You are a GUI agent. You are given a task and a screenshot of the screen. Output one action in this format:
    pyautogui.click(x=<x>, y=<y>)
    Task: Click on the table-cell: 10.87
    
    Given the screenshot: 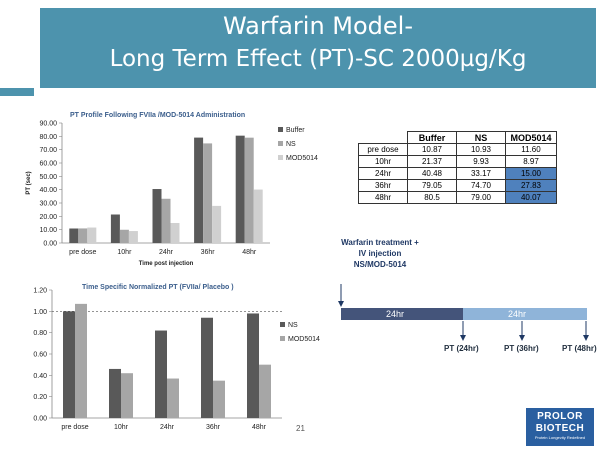 What is the action you would take?
    pyautogui.click(x=432, y=149)
    